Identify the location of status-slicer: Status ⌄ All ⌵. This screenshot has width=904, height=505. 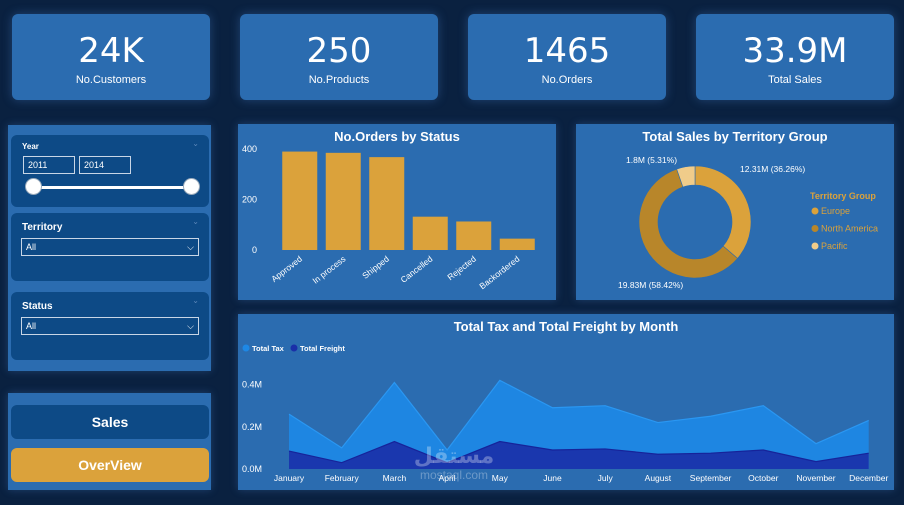
(110, 326).